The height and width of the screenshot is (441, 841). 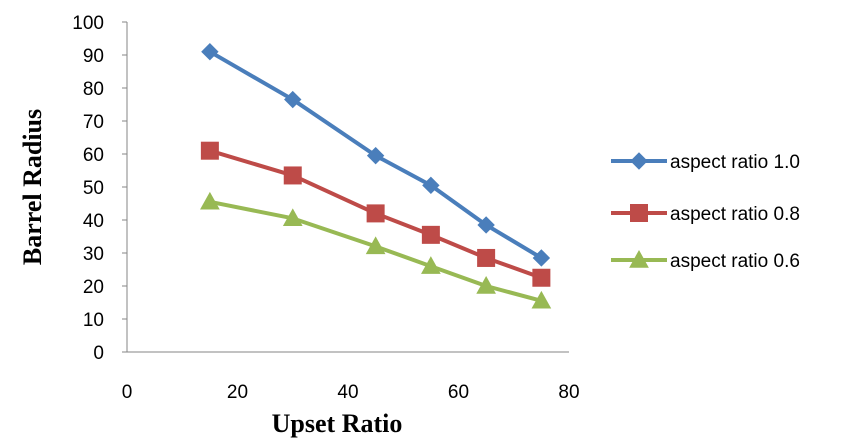 I want to click on y-tick-labels: 0 10 20 30 40 50 60 70 80 90 100, so click(x=88, y=188).